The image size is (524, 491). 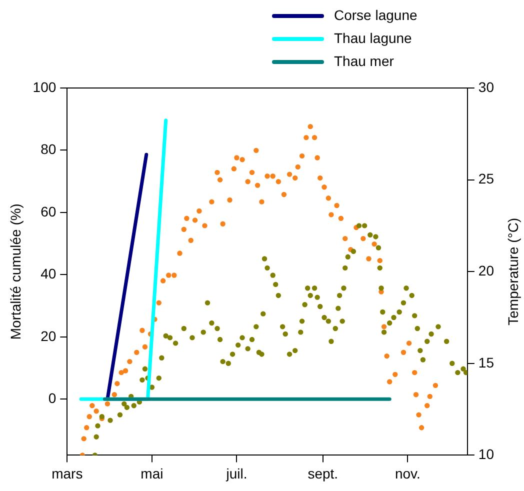 I want to click on y-axis-title: Mortalité cumulée (%), so click(x=15, y=272).